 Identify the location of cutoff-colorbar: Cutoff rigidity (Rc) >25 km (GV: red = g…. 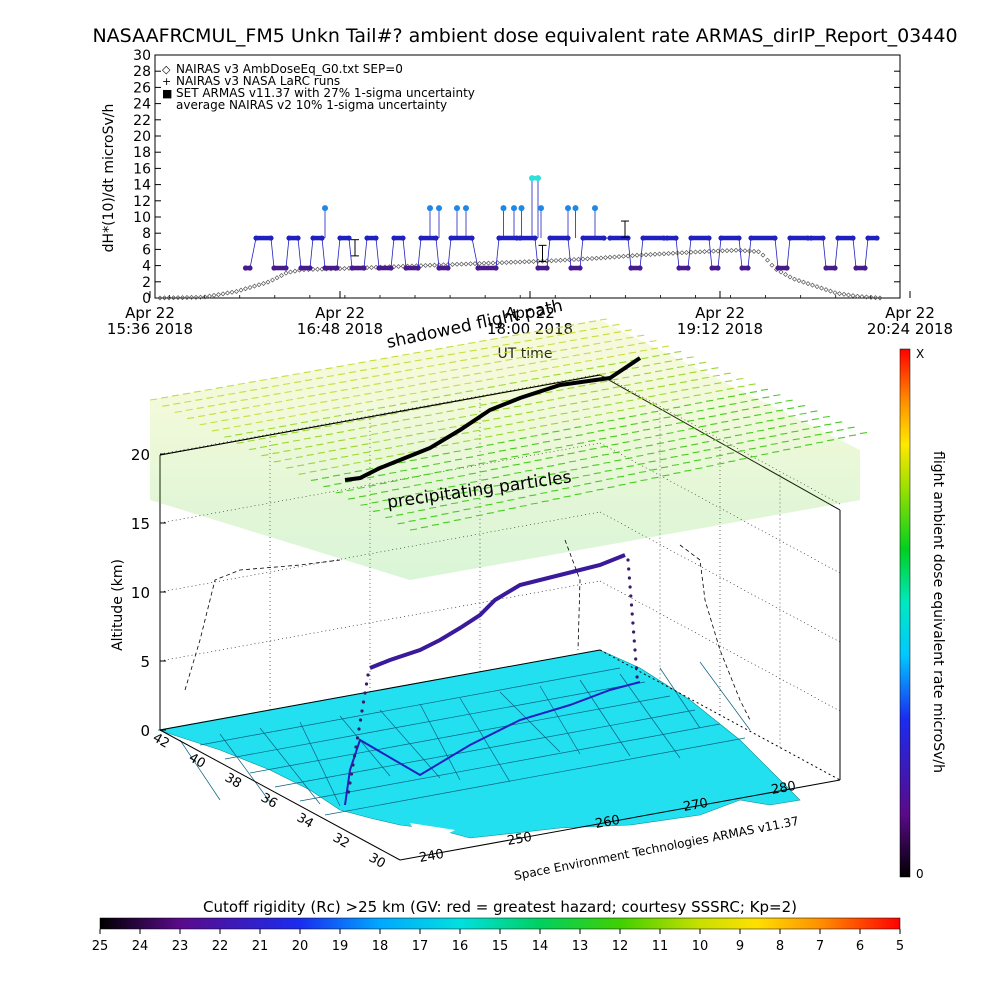
(498, 926).